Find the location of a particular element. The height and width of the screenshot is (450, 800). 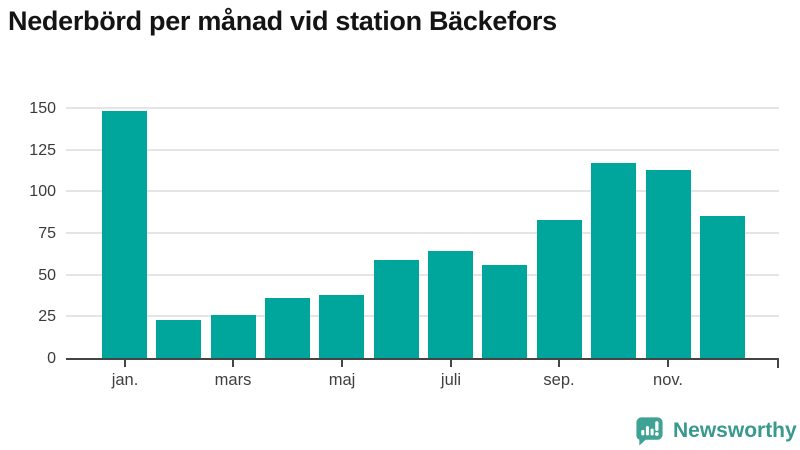

x-tick-nov. is located at coordinates (668, 363).